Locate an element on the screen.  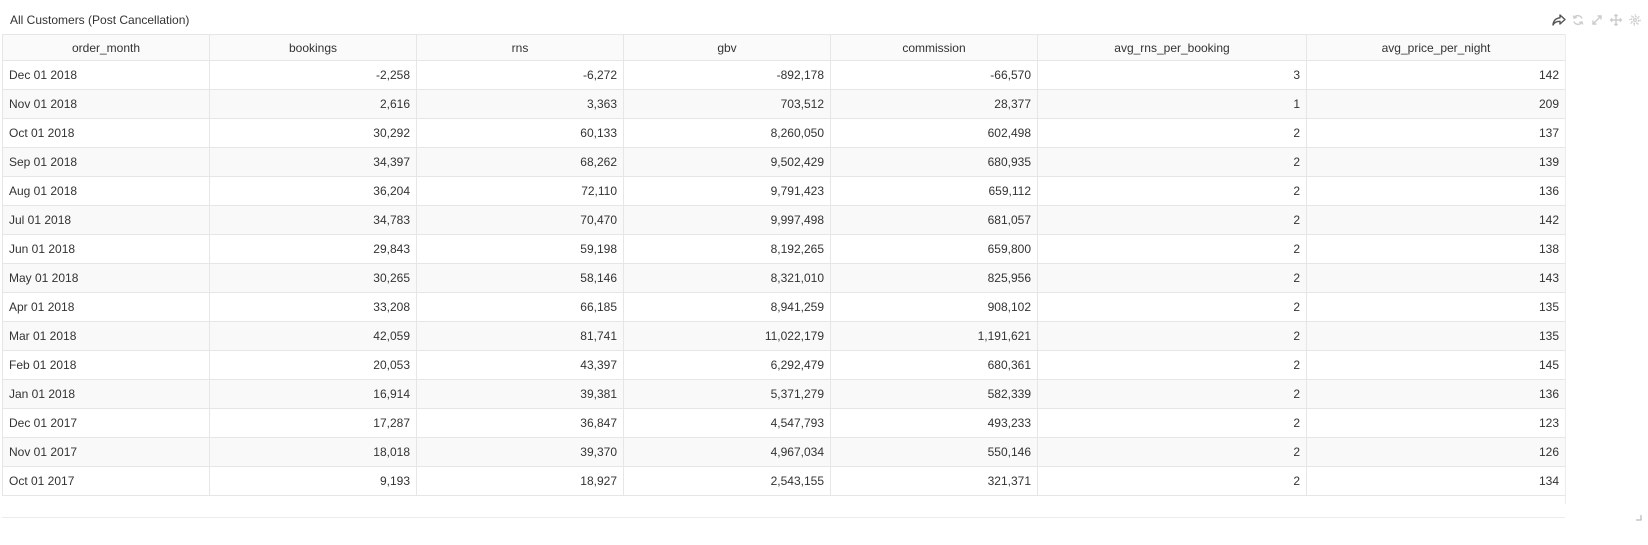
cell-bookings: 34,783 is located at coordinates (313, 220).